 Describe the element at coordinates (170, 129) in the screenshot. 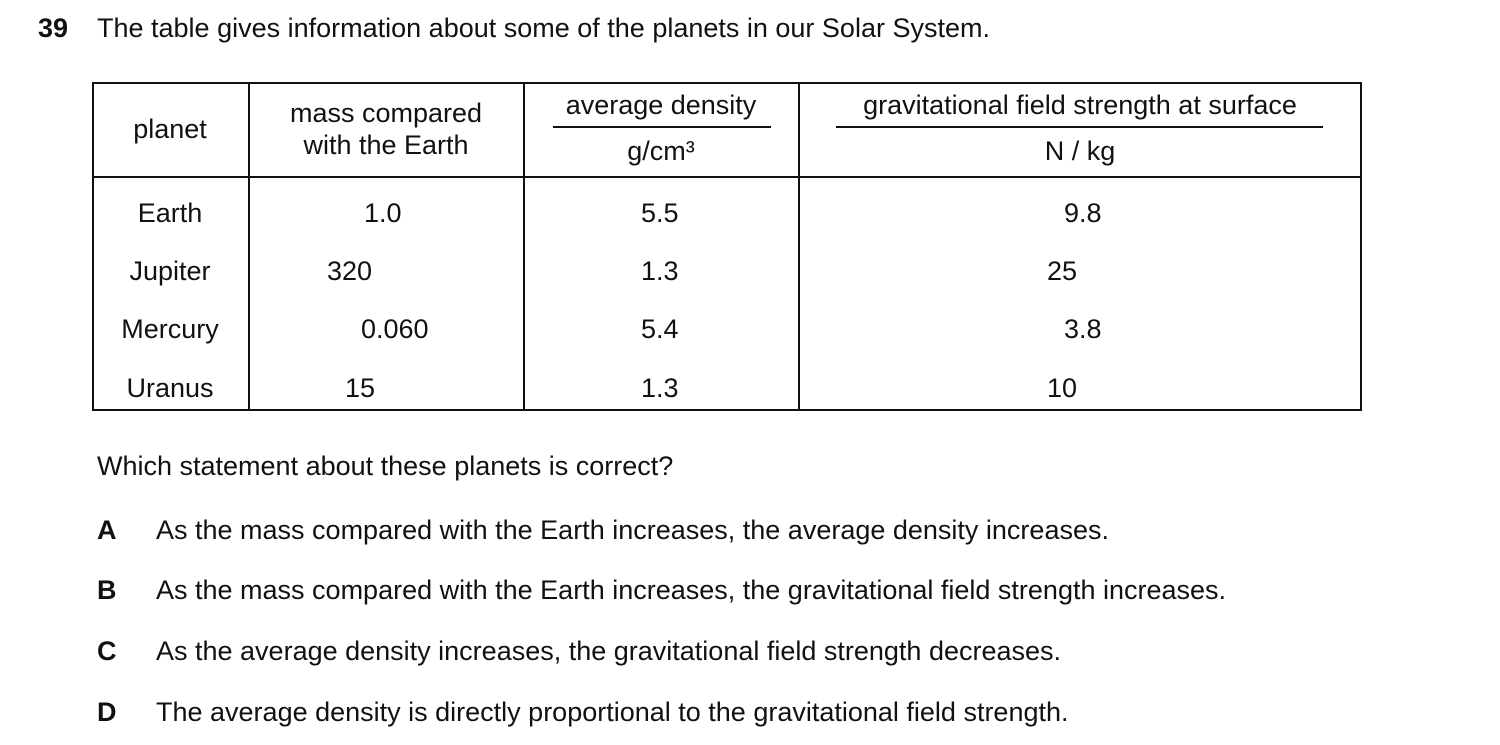

I see `column-header: planet` at that location.